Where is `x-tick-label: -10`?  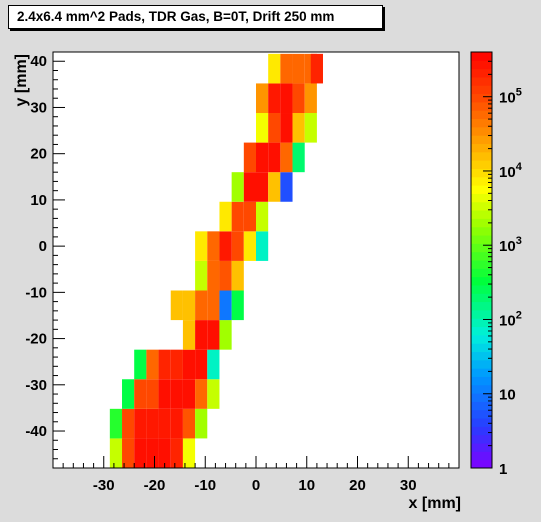
x-tick-label: -10 is located at coordinates (205, 485).